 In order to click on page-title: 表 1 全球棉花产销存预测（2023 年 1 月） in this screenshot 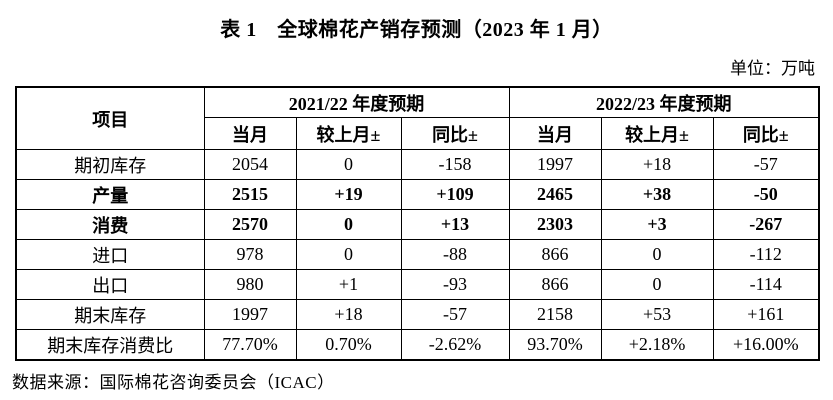, I will do `click(416, 30)`.